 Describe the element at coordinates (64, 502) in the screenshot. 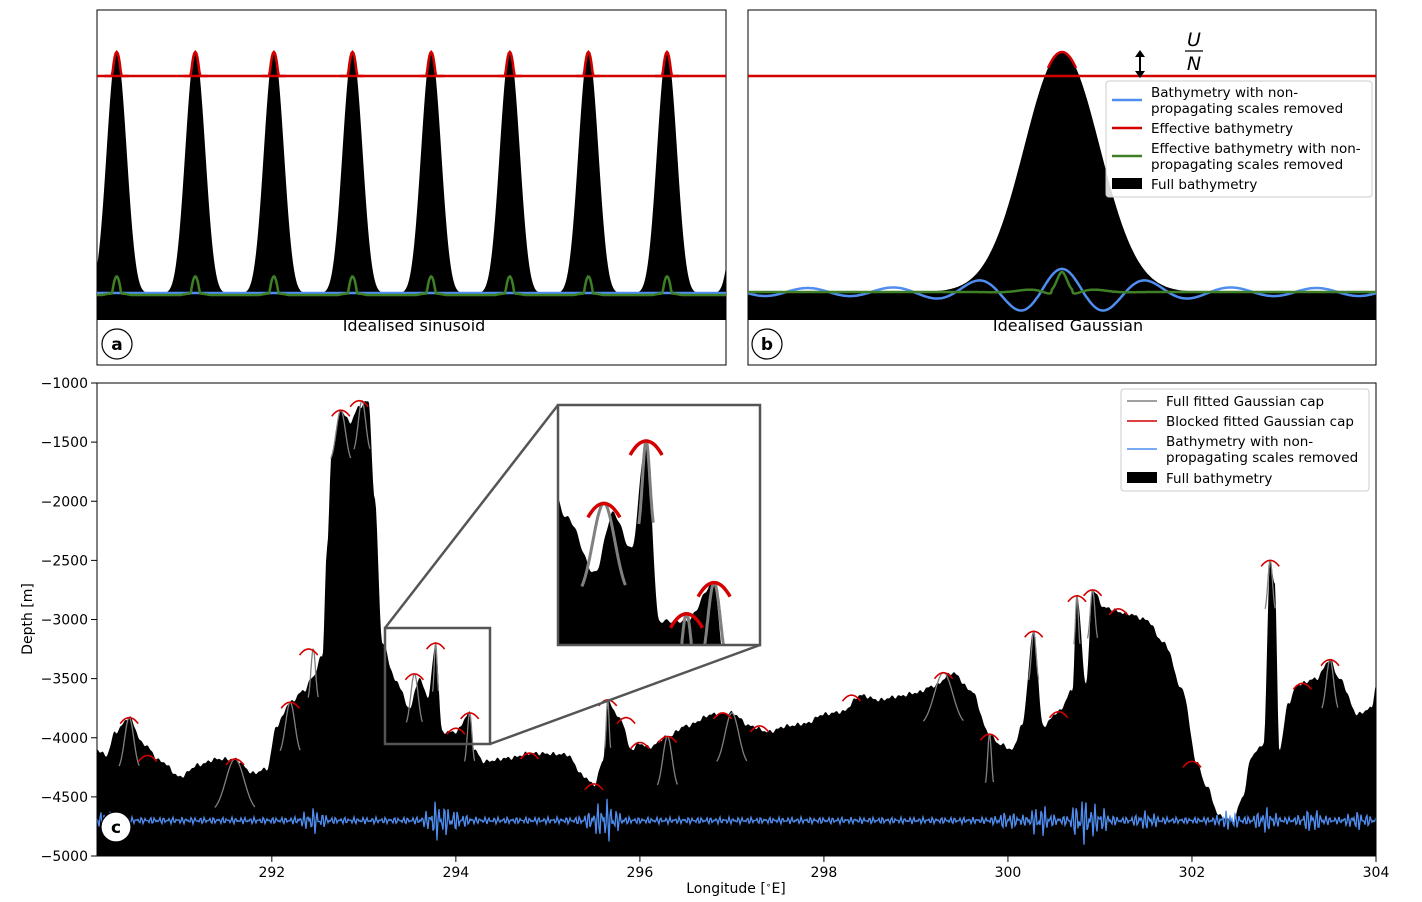

I see `y-tick-label-2: −2000` at that location.